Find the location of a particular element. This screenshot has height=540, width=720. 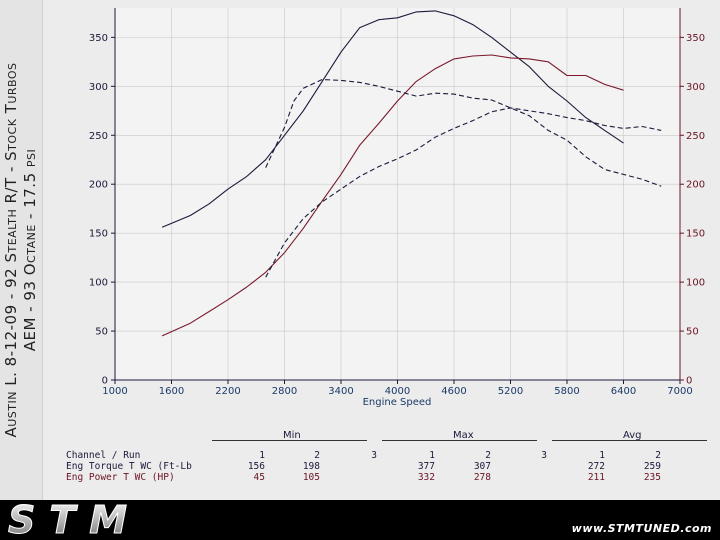

torque-max-2: 307 is located at coordinates (482, 466).